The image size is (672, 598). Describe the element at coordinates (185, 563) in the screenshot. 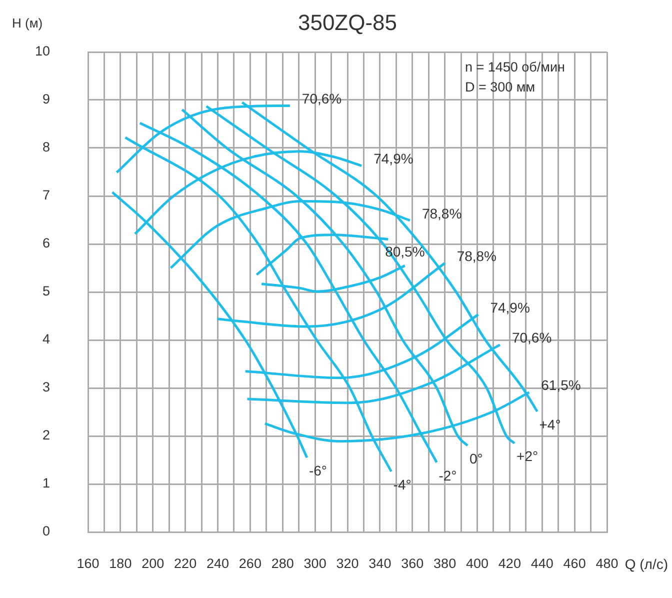

I see `x-tick-label: 220` at that location.